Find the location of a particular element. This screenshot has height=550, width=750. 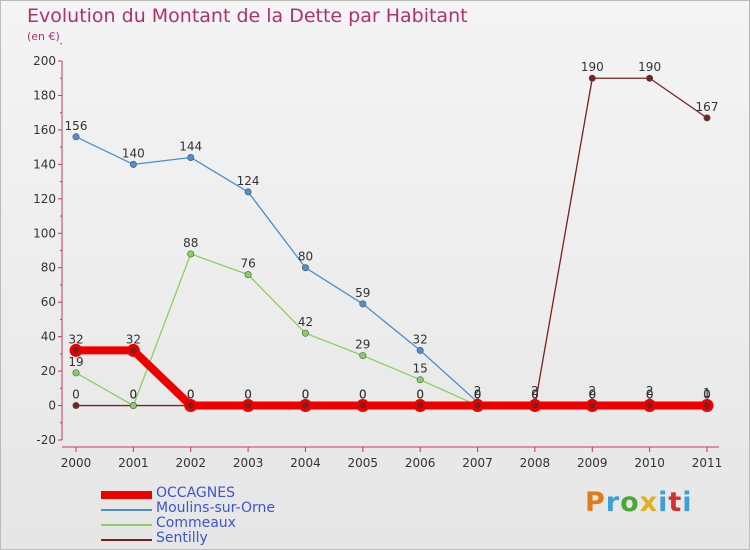

data-label-commeaux: 15 is located at coordinates (420, 369).